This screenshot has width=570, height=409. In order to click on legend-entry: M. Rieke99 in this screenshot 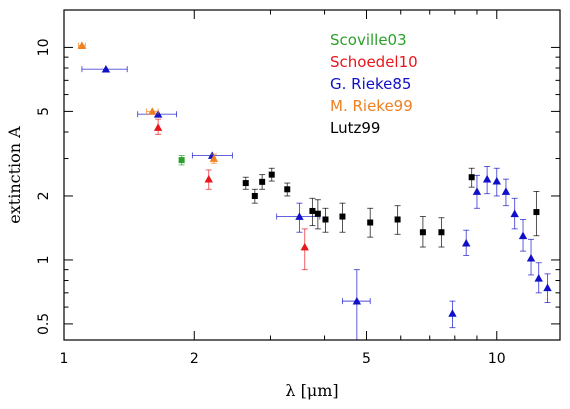, I will do `click(371, 106)`.